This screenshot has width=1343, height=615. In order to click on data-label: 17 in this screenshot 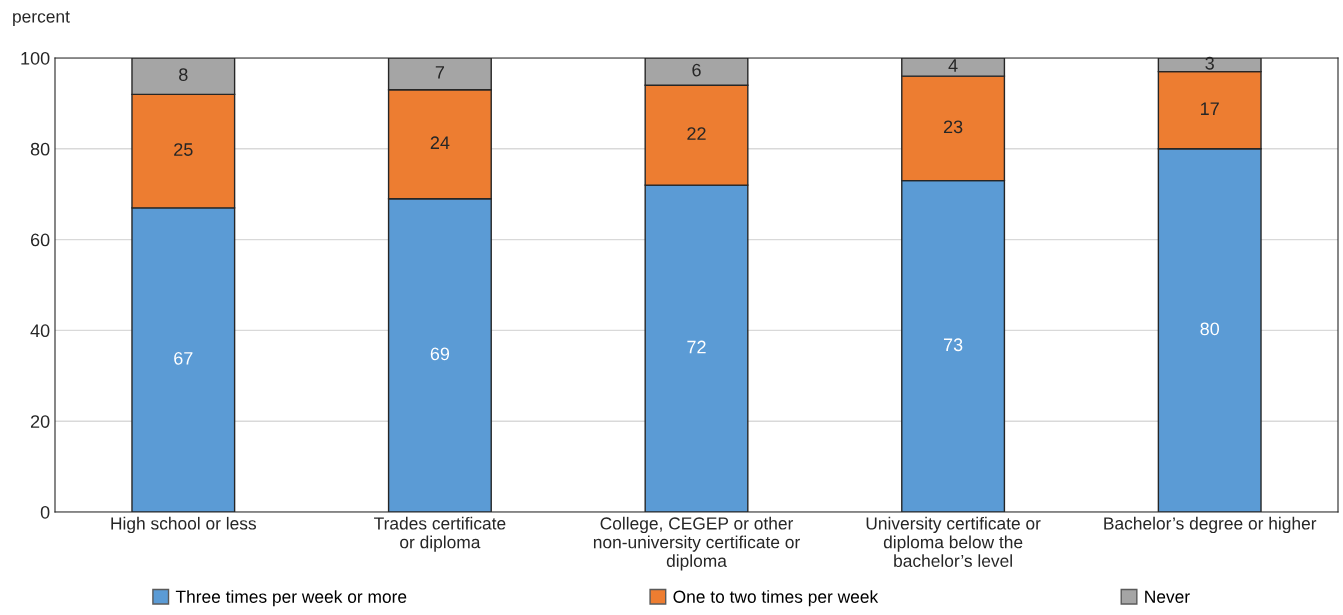, I will do `click(1210, 108)`.